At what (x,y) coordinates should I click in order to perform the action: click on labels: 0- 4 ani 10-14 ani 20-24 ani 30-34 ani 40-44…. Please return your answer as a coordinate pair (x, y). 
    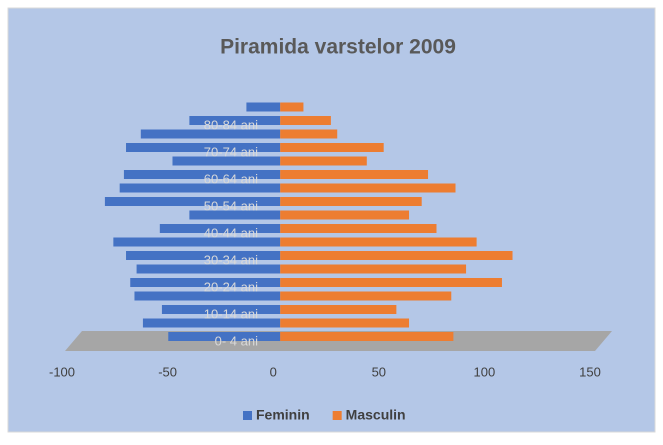
    Looking at the image, I should click on (231, 232).